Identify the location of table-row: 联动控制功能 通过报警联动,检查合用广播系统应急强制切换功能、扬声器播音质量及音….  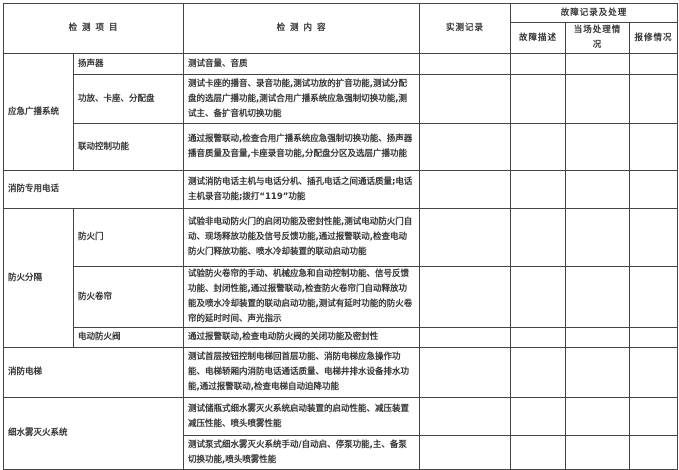
(341, 147).